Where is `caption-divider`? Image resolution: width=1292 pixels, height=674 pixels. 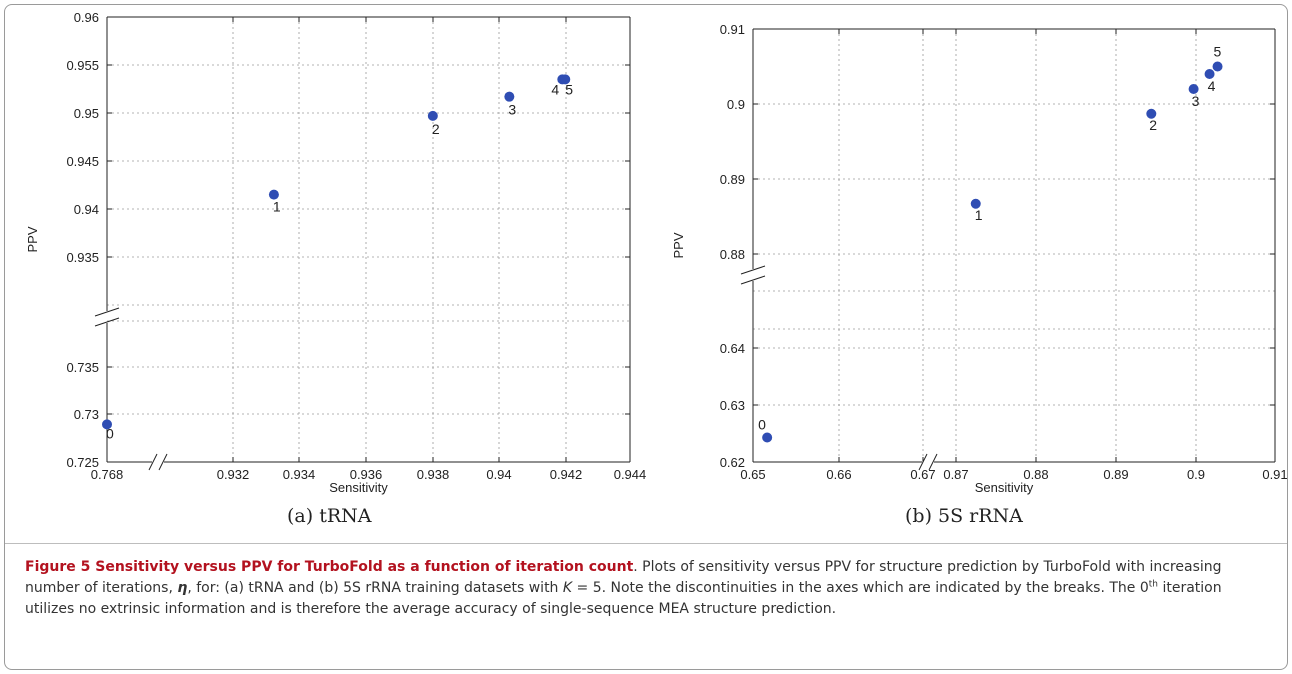
caption-divider is located at coordinates (646, 543).